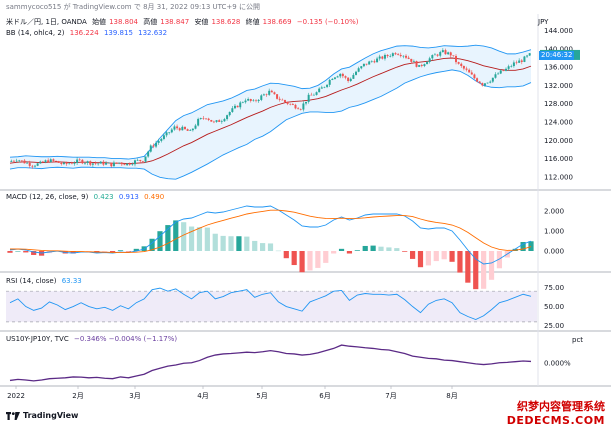  What do you see at coordinates (35, 33) in the screenshot?
I see `bb-title: BB (14, ohlc4, 2)` at bounding box center [35, 33].